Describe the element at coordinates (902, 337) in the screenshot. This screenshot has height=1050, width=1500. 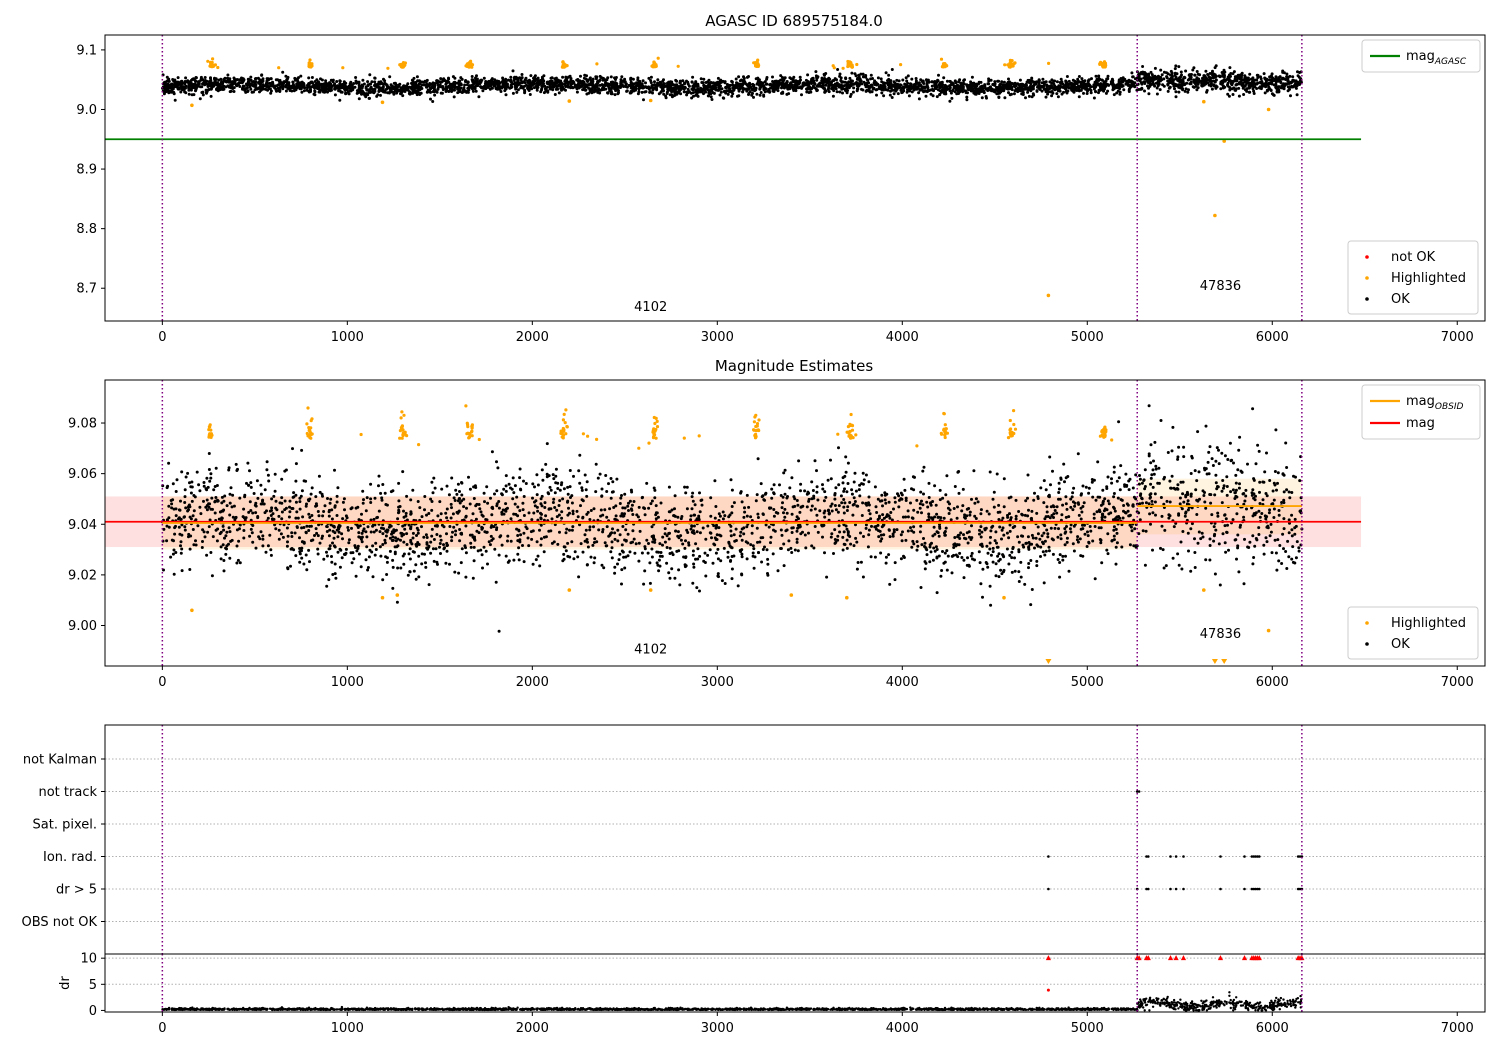
I see `x-tick-label: 4000` at that location.